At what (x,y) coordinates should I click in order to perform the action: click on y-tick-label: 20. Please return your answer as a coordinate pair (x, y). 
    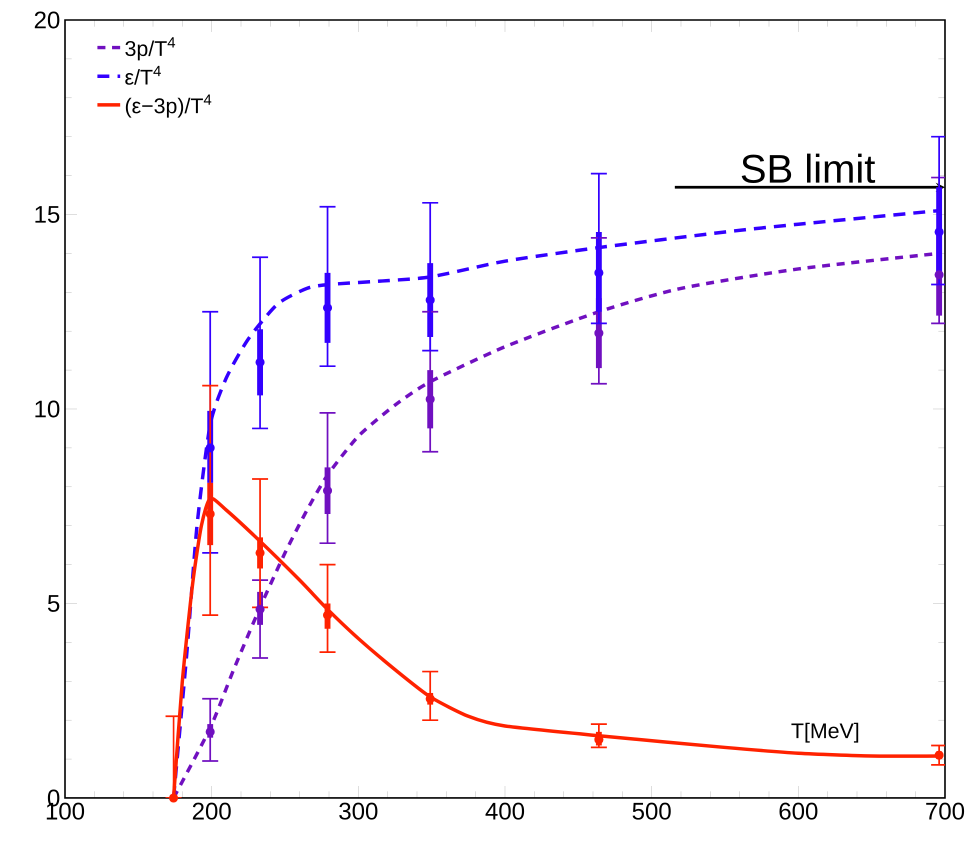
    Looking at the image, I should click on (47, 19).